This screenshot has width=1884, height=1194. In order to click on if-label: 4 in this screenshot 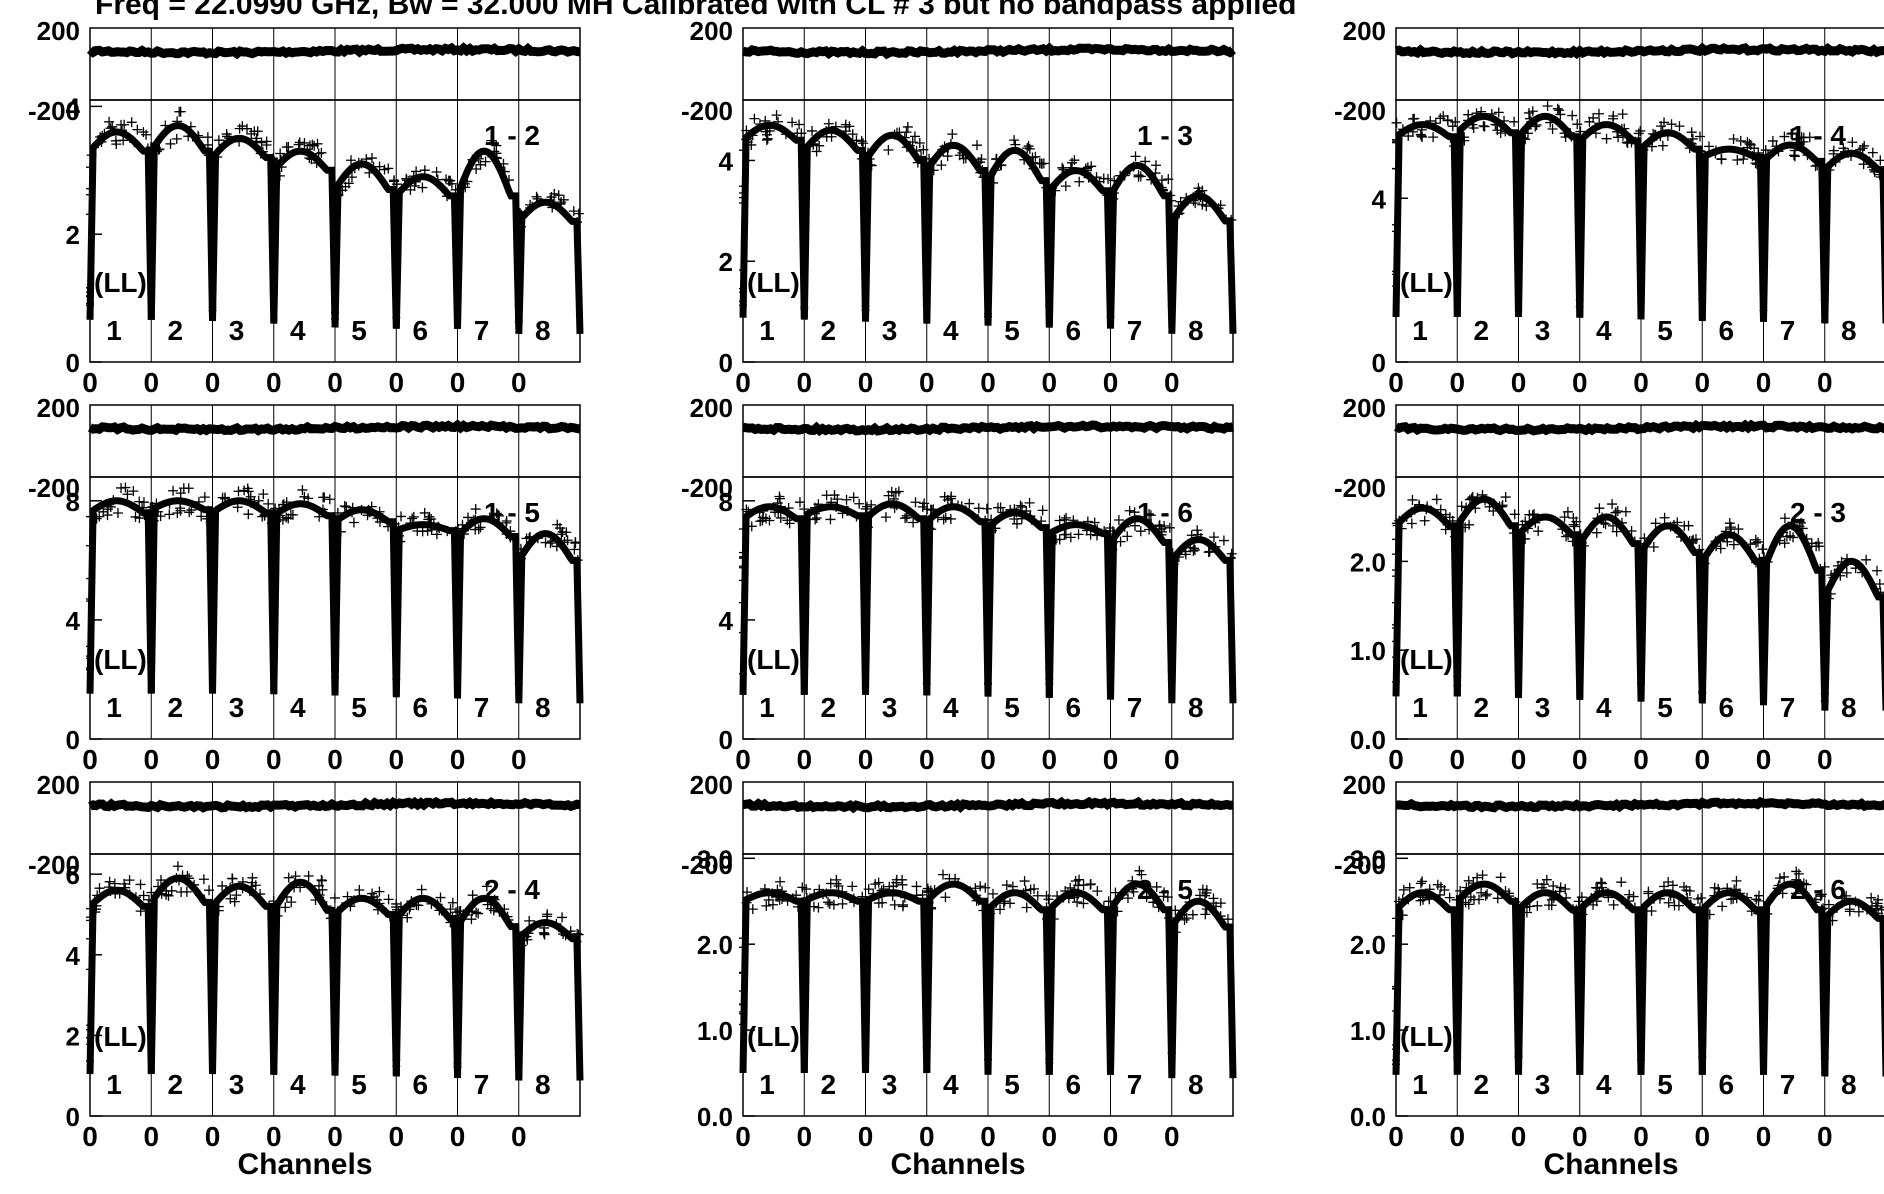, I will do `click(1604, 707)`.